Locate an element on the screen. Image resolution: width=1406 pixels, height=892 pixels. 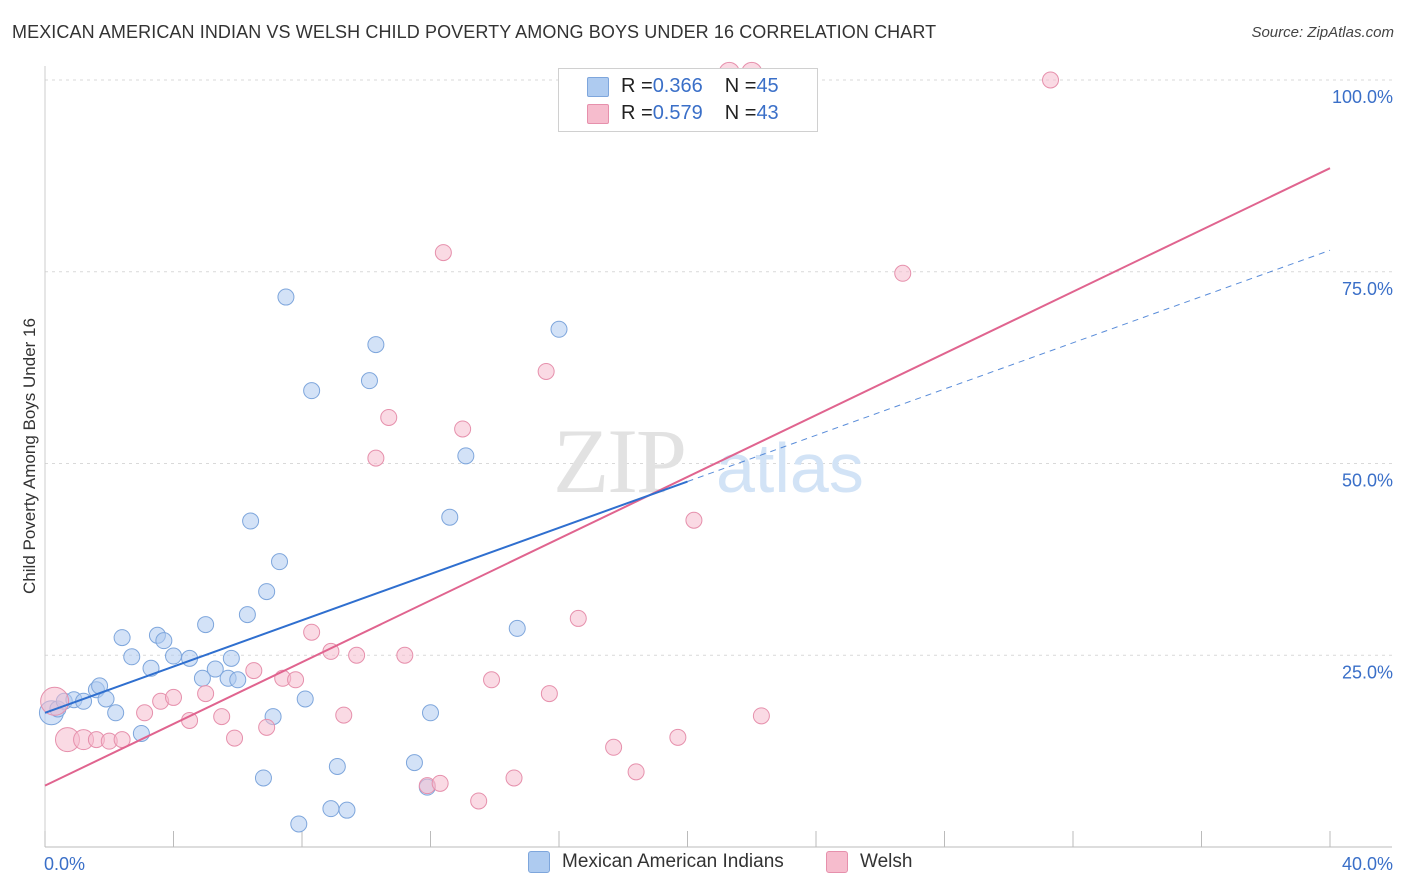
legend-row-series2: R = 0.579 N = 43 is located at coordinates (683, 113).